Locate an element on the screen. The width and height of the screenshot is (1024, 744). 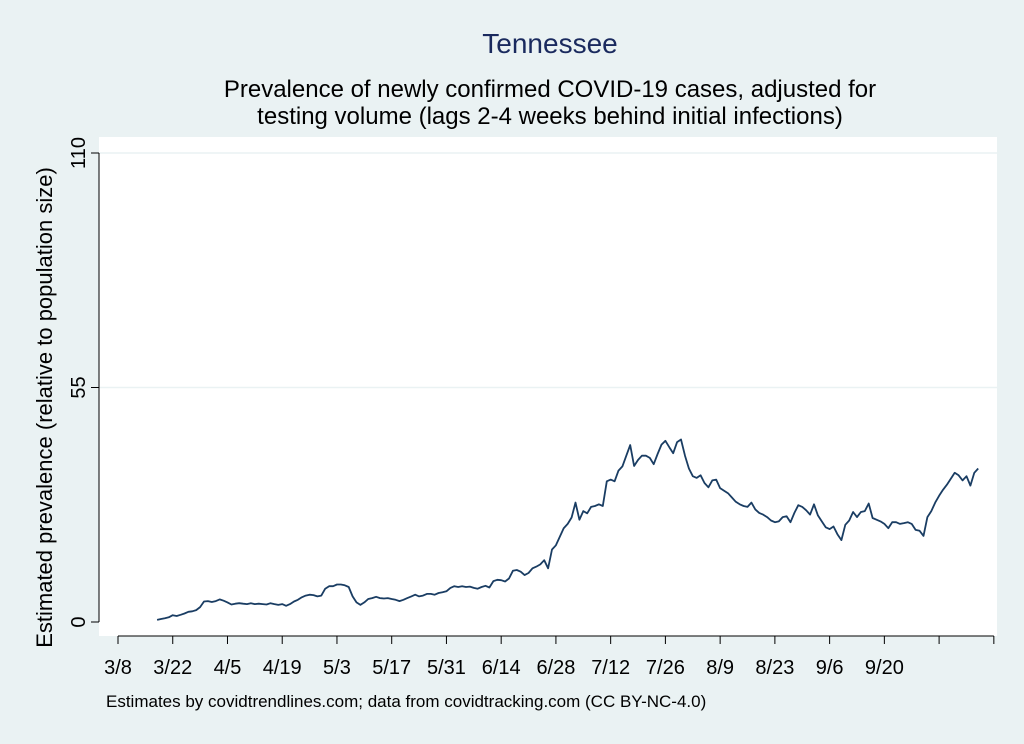
x-tick-label: 5/31 is located at coordinates (446, 668).